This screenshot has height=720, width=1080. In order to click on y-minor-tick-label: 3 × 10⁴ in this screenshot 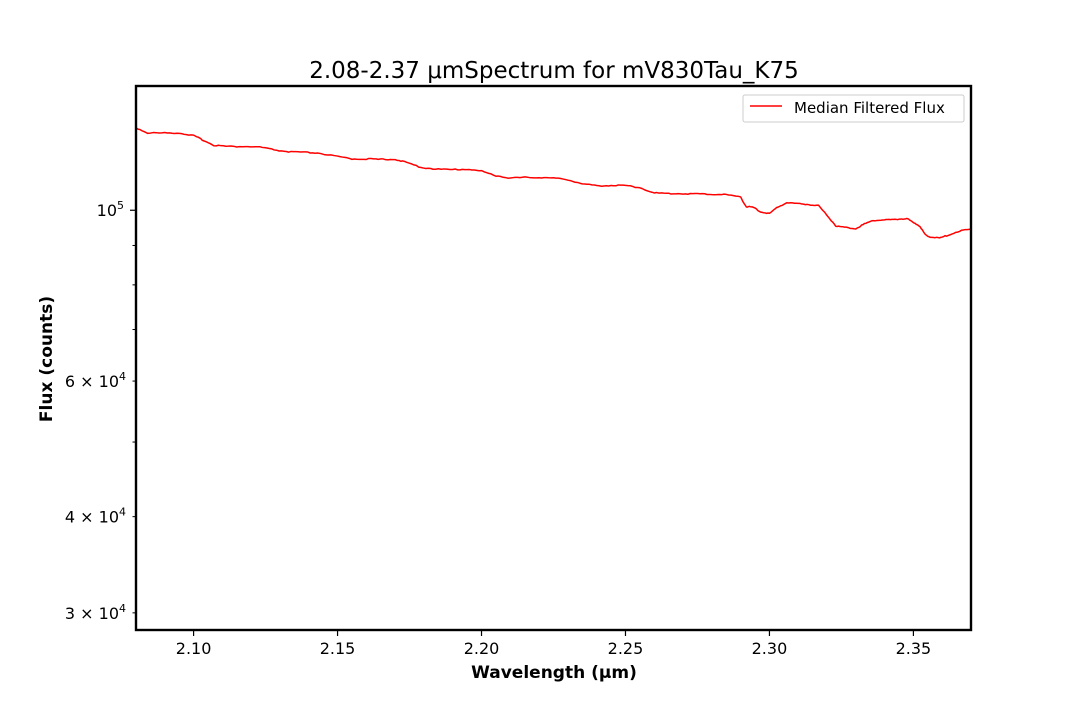, I will do `click(95, 612)`.